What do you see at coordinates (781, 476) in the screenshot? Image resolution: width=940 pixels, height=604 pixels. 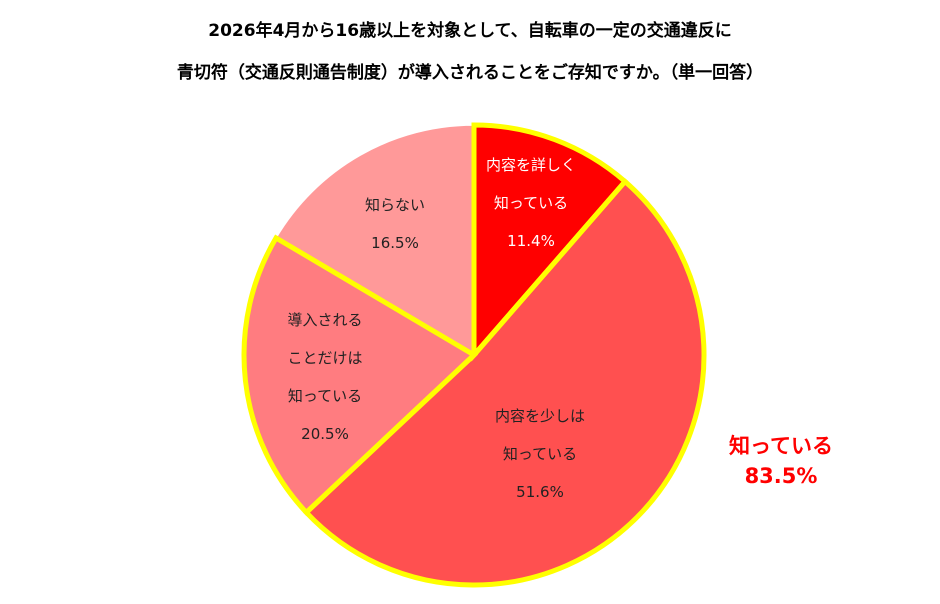 I see `known-total-value: 83.5%` at bounding box center [781, 476].